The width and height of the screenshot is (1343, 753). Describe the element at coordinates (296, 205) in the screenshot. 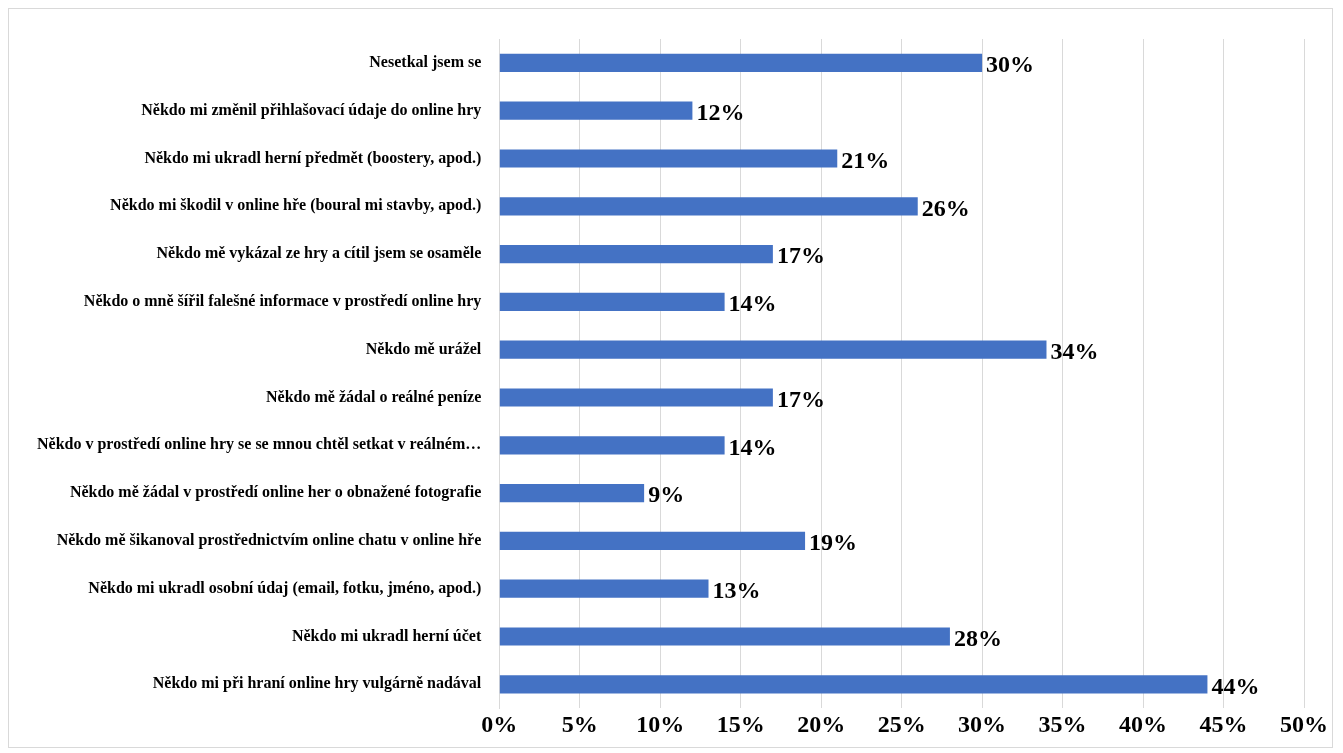

I see `y-tick-label: Někdo mi škodil v online hře (boural mi stavby, apod.)` at that location.